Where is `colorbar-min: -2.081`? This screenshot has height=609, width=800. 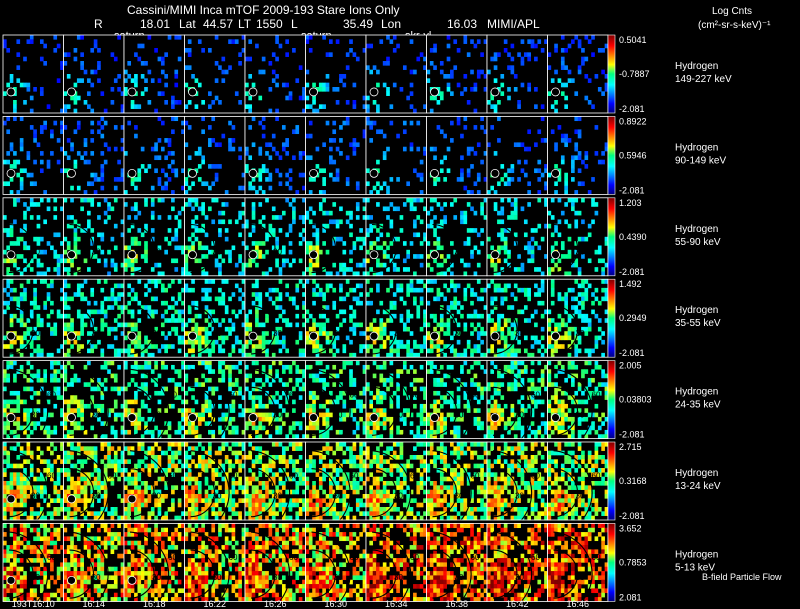
colorbar-min: -2.081 is located at coordinates (632, 516).